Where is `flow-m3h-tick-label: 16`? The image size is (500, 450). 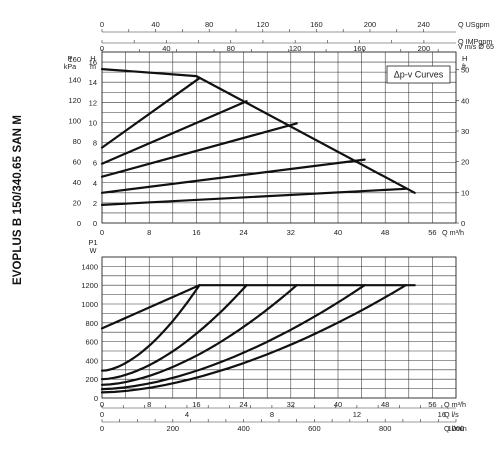 flow-m3h-tick-label: 16 is located at coordinates (196, 404).